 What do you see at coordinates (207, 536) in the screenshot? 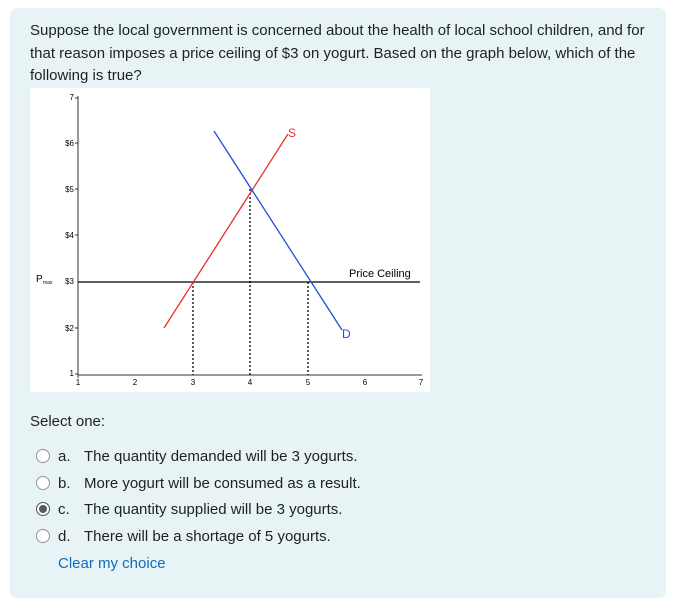
I see `option-text: There will be a shortage of 5 yogurts.` at bounding box center [207, 536].